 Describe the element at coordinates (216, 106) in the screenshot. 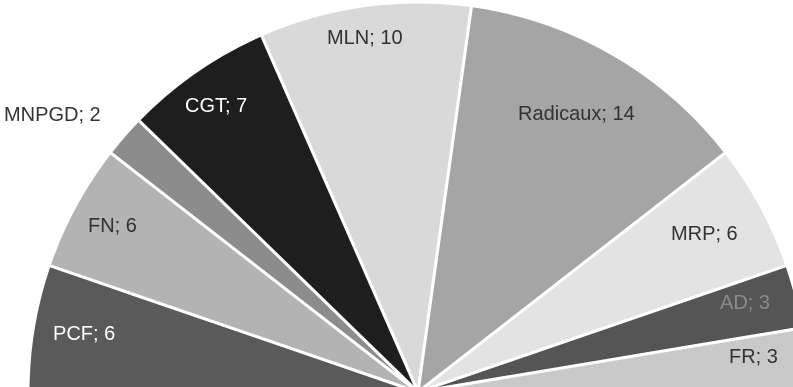

I see `slice-label-cgt: CGT; 7` at that location.